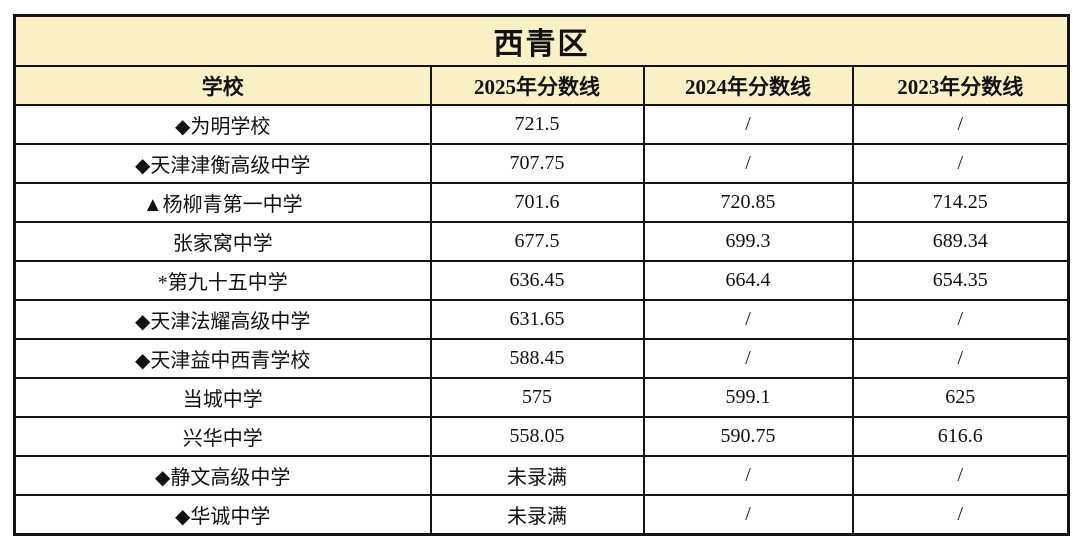  I want to click on table-header-row: 学校 2025年分数线 2024年分数线 2023年分数线, so click(541, 85).